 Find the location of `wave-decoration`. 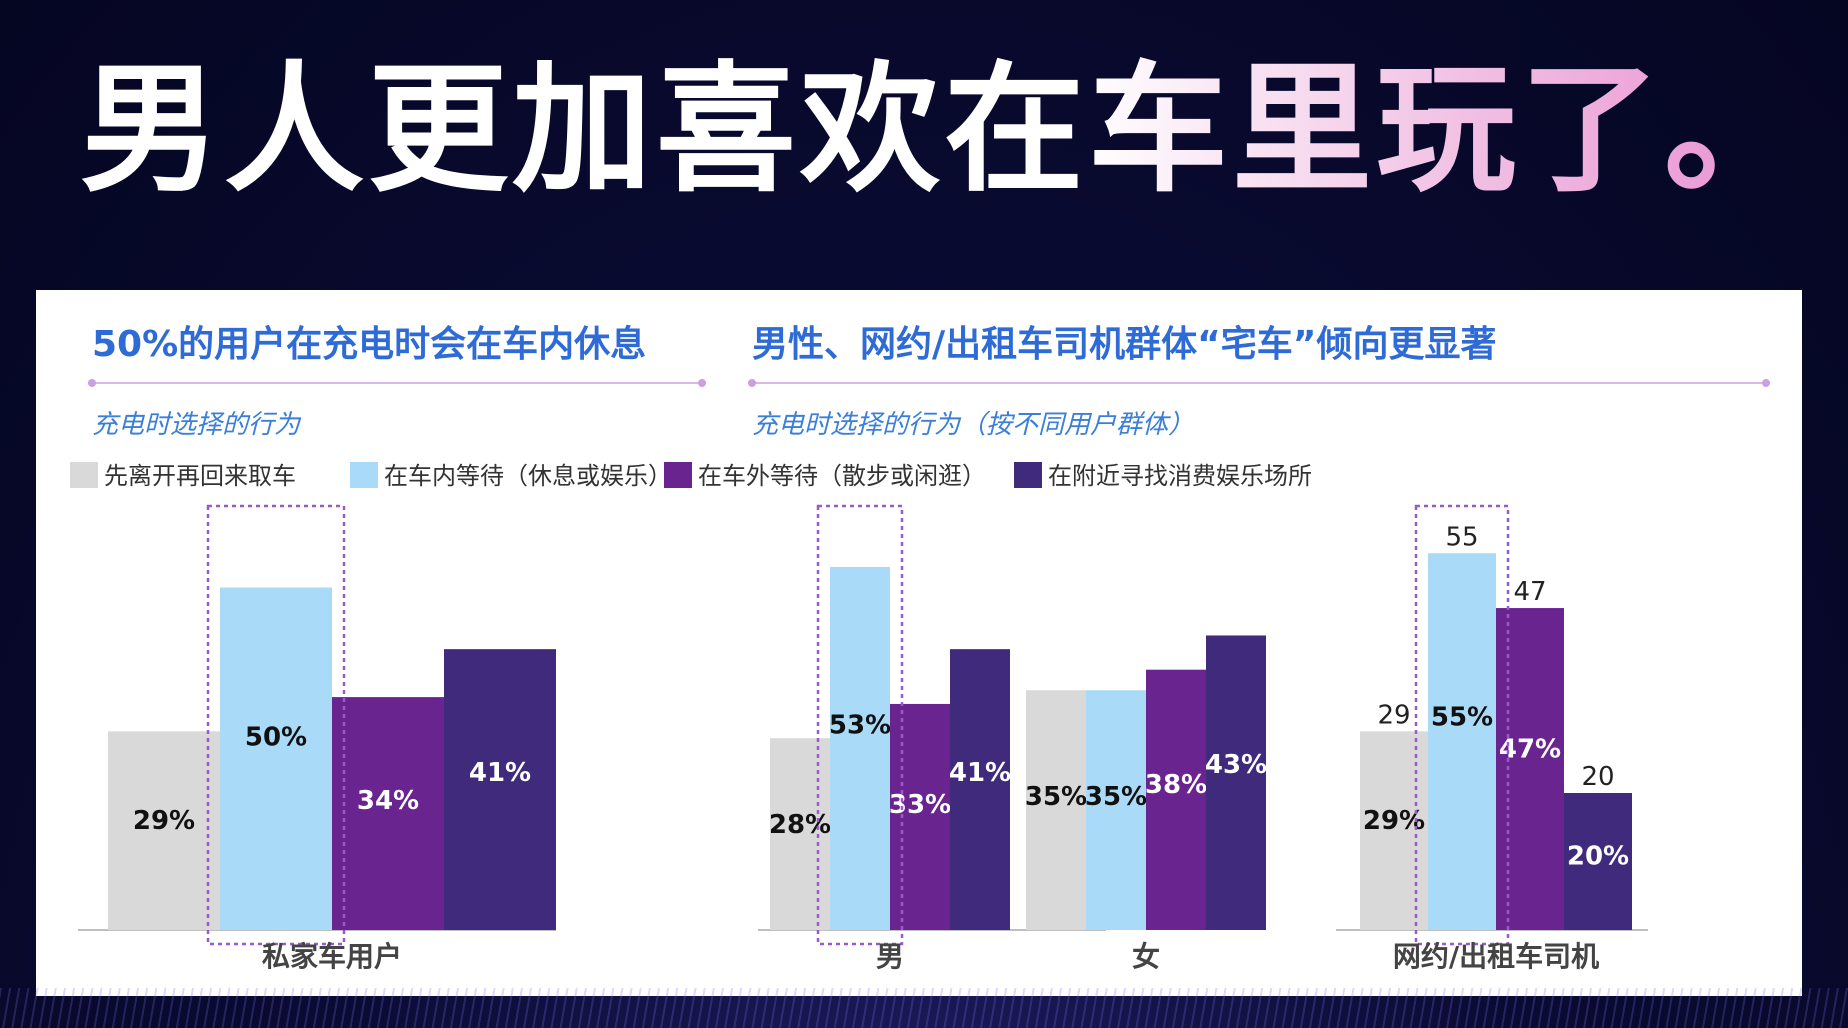

wave-decoration is located at coordinates (924, 1008).